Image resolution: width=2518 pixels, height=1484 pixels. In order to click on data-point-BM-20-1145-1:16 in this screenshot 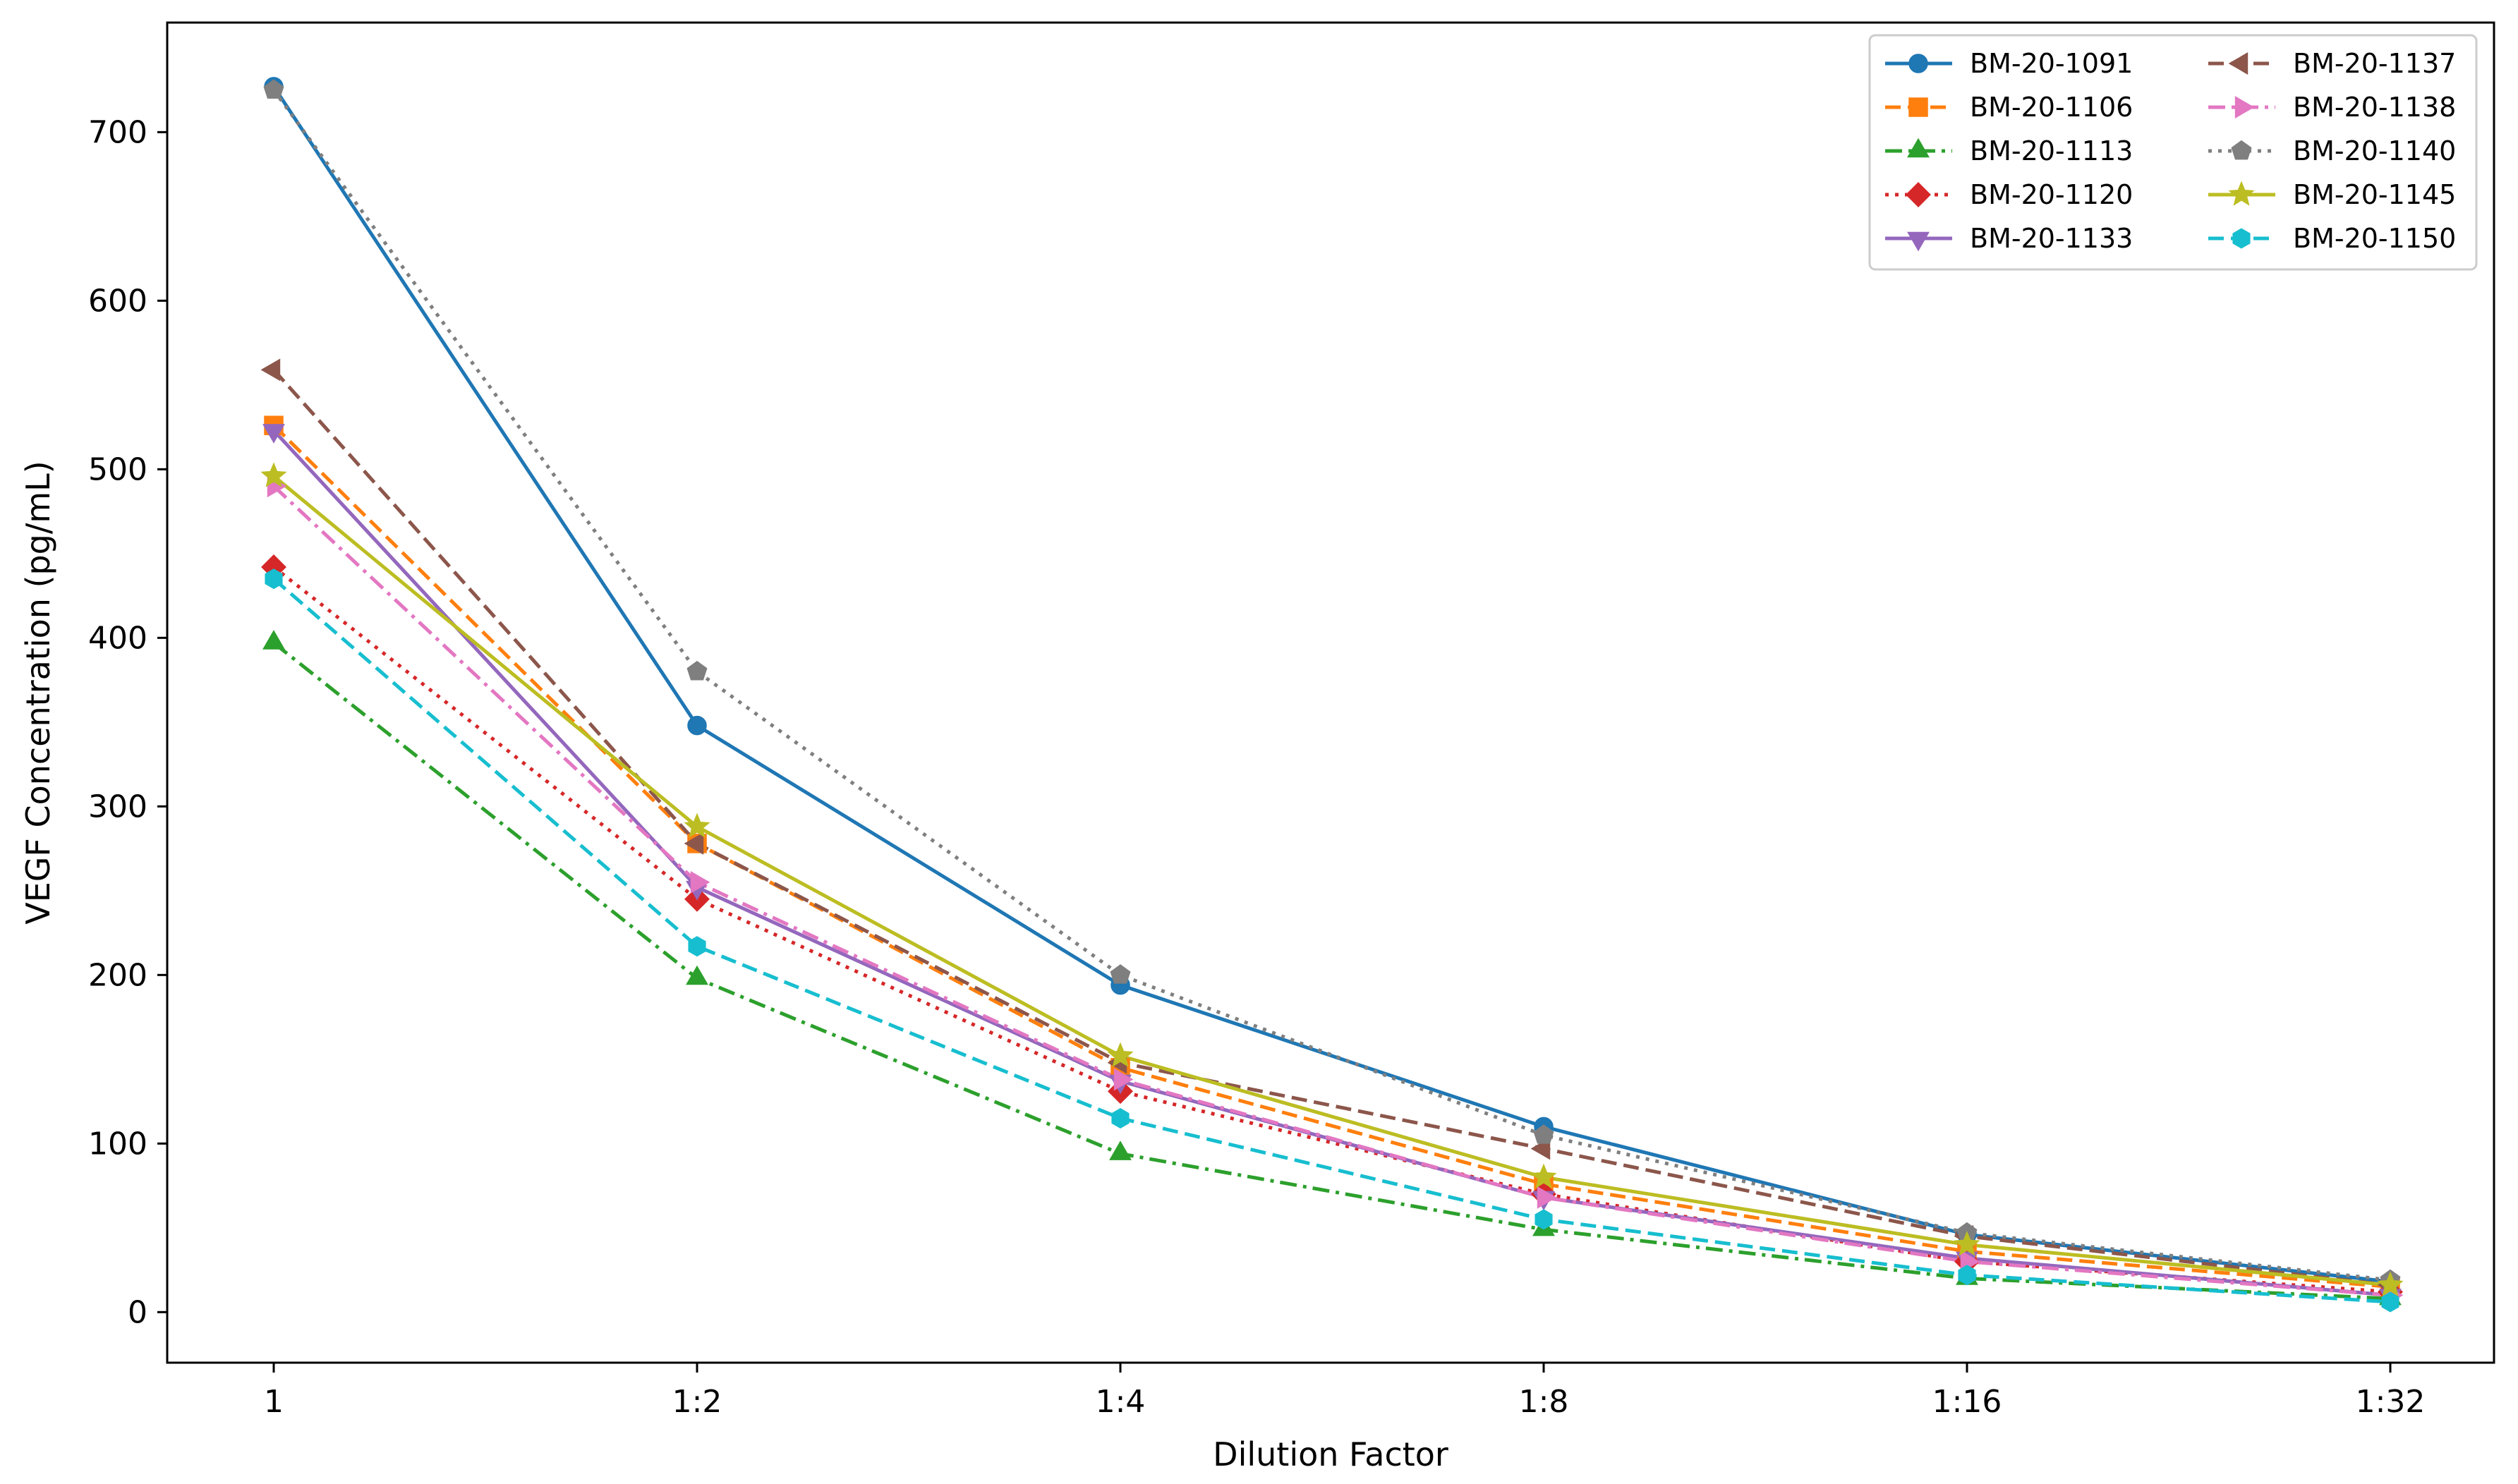, I will do `click(1967, 1243)`.